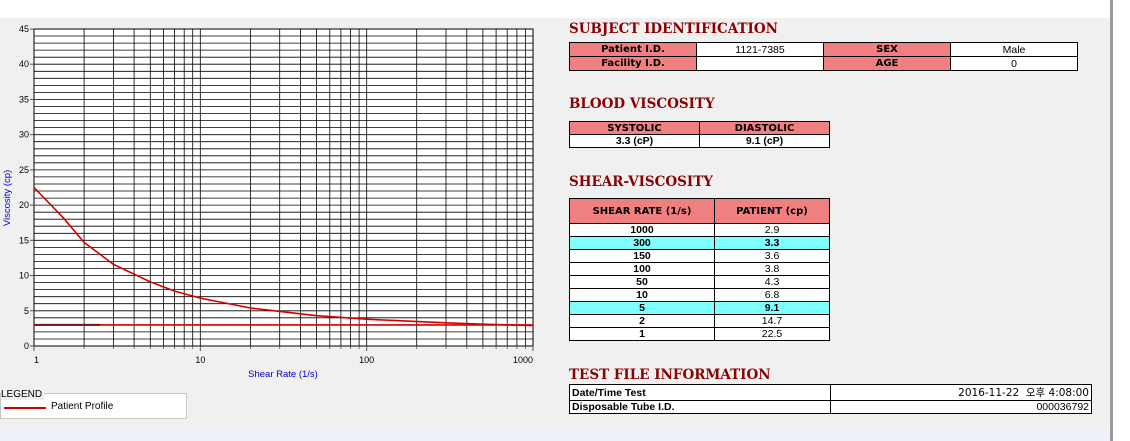  What do you see at coordinates (642, 256) in the screenshot?
I see `shear-rate-cell: 150` at bounding box center [642, 256].